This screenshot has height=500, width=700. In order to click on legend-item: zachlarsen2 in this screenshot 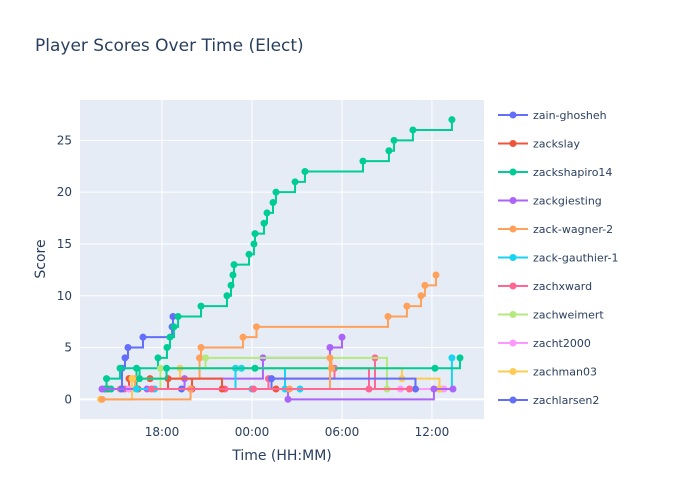, I will do `click(548, 400)`.